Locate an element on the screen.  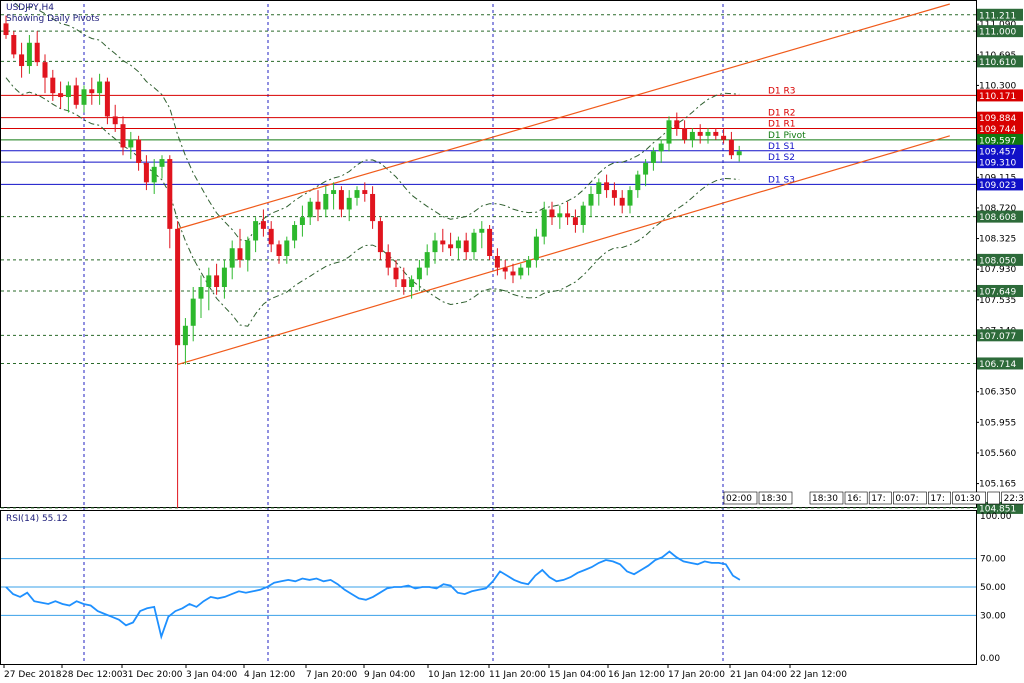
price-tag is located at coordinates (1000, 139).